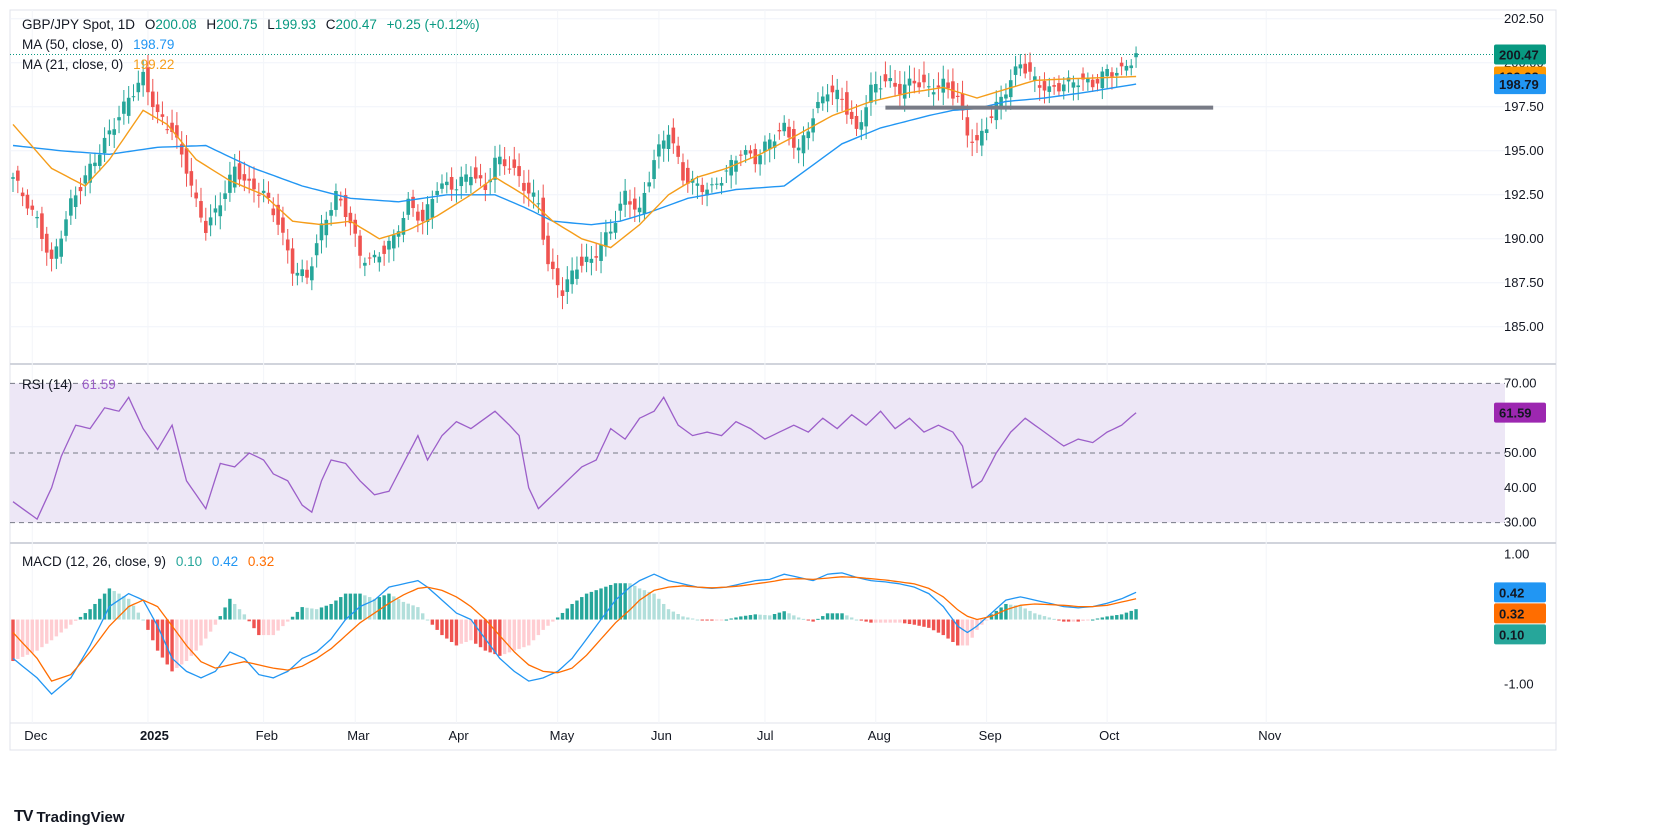 Image resolution: width=1656 pixels, height=838 pixels. What do you see at coordinates (433, 24) in the screenshot?
I see `change-value: +0.25 (+0.12%)` at bounding box center [433, 24].